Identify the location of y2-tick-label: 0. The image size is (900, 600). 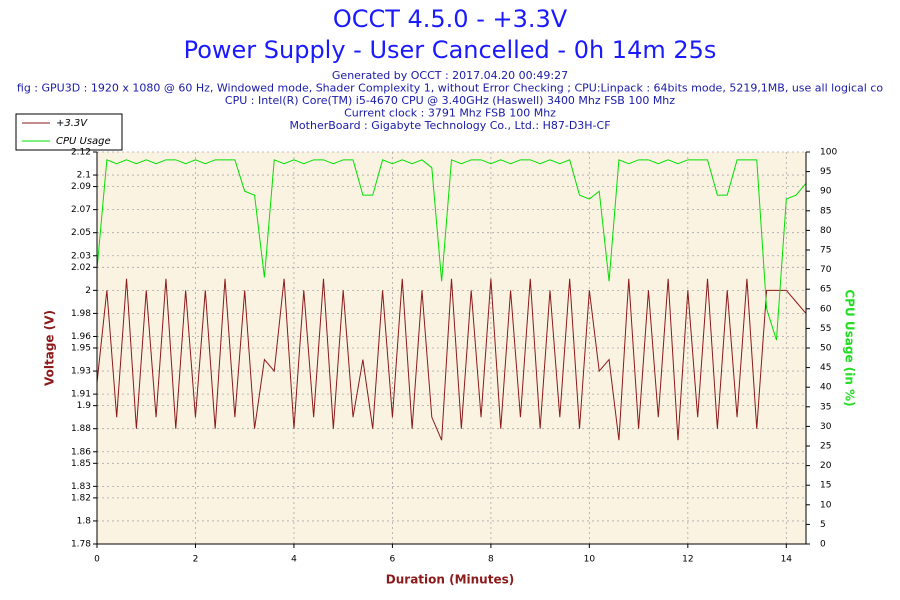
(823, 545).